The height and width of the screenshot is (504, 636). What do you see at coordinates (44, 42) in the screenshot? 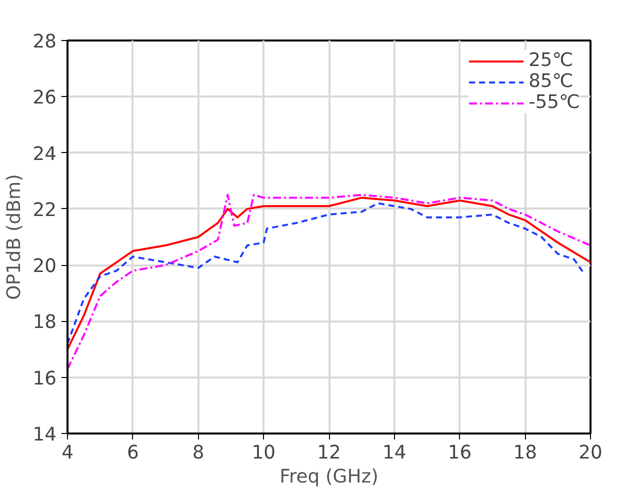
I see `y-tick-label: 28` at bounding box center [44, 42].